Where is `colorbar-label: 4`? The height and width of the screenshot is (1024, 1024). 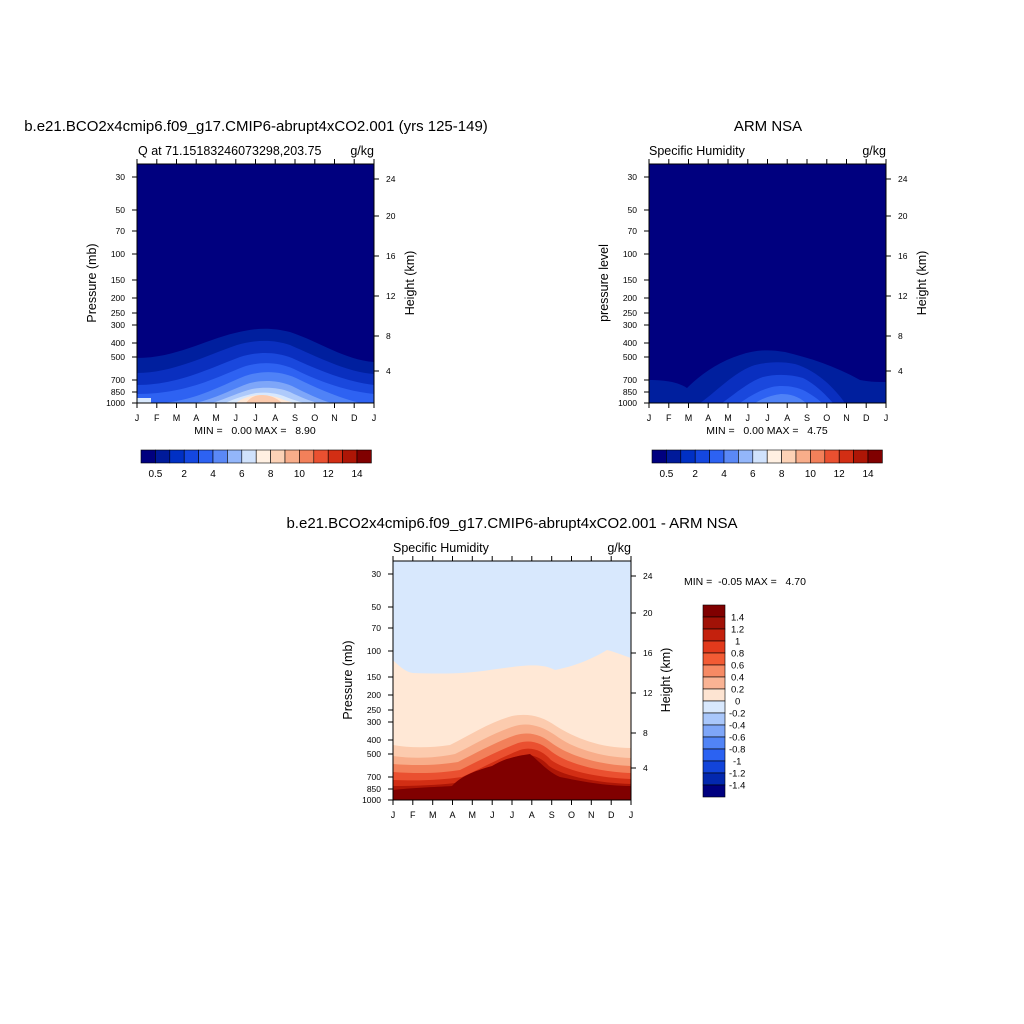
colorbar-label: 4 is located at coordinates (724, 474).